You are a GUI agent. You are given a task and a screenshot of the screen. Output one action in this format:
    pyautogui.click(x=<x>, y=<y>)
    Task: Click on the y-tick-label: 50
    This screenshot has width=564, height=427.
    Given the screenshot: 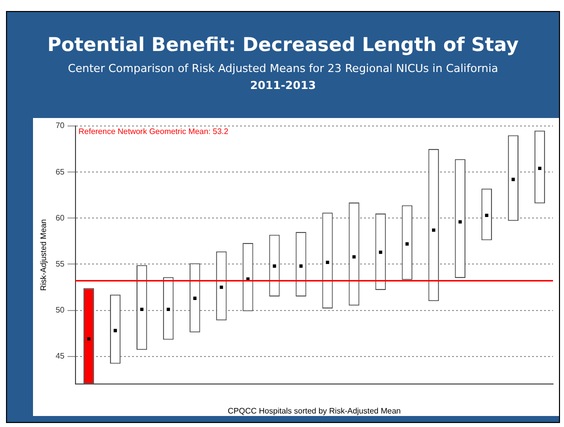 What is the action you would take?
    pyautogui.click(x=61, y=309)
    